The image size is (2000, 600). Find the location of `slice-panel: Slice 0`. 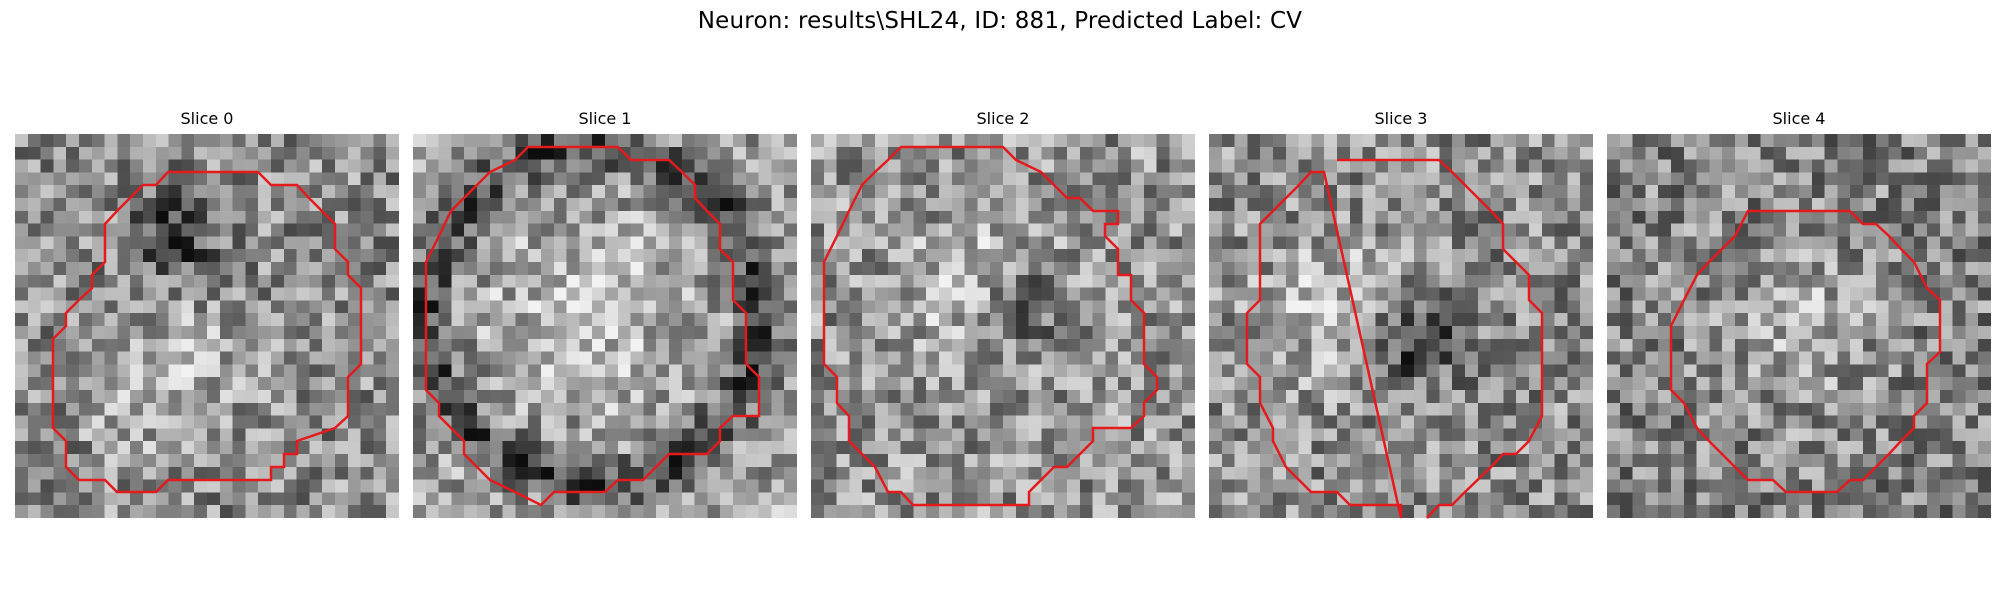

slice-panel: Slice 0 is located at coordinates (207, 313).